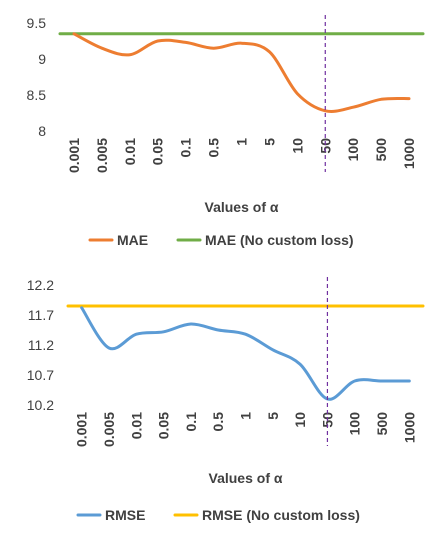  I want to click on y-tick-label: 9, so click(42, 59).